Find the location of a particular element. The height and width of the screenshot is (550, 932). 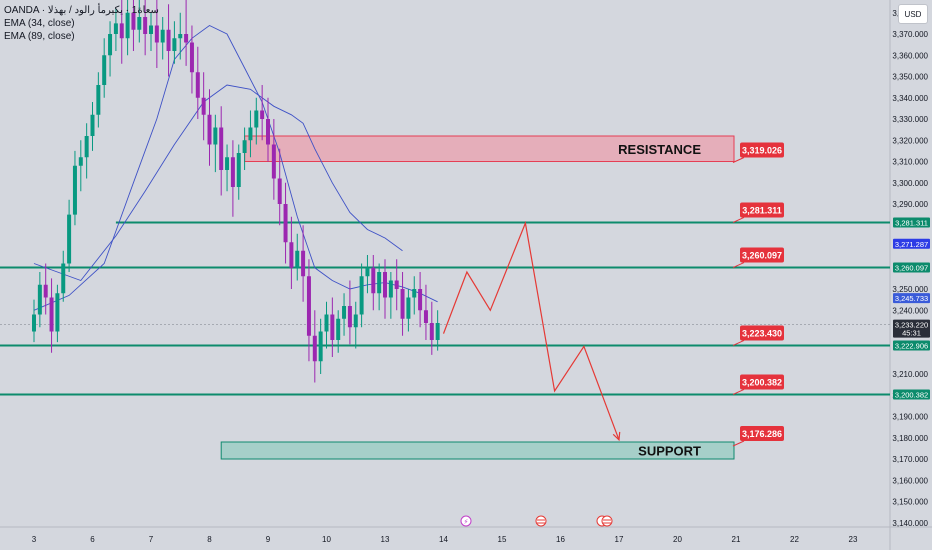

price-tick-label: 3,190.000 is located at coordinates (910, 417).